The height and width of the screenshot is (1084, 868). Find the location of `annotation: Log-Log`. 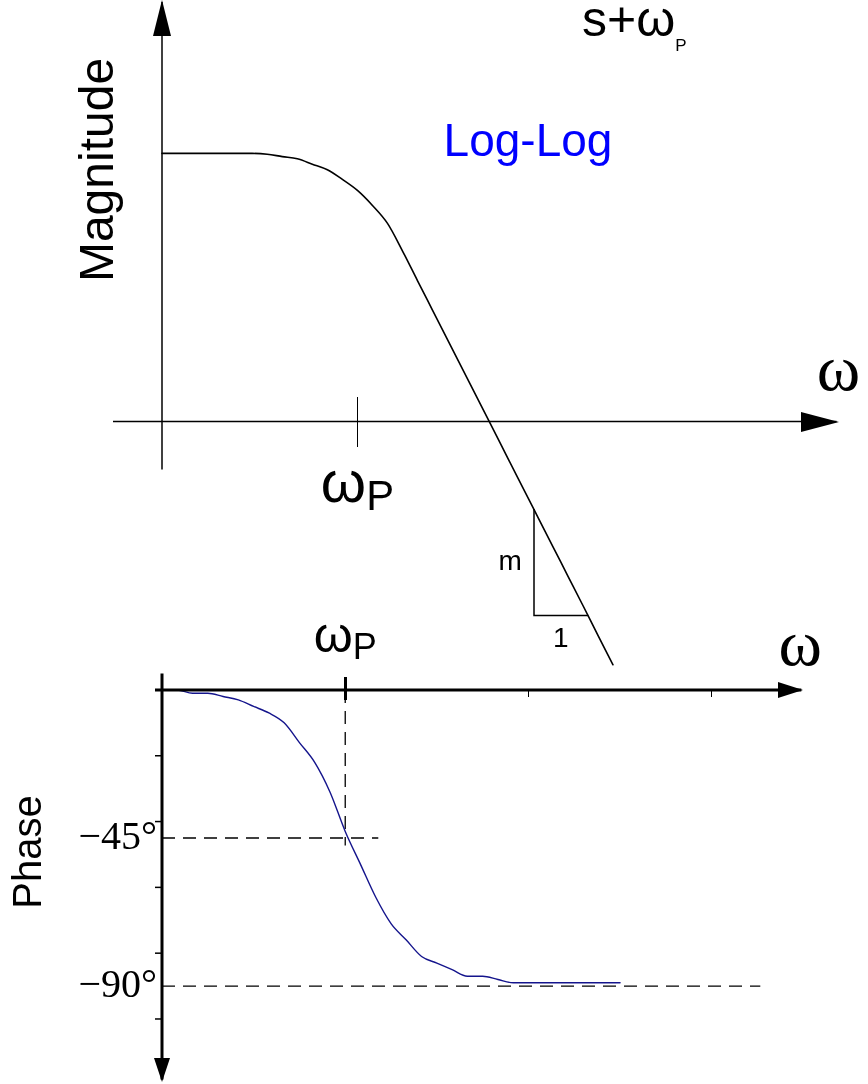

annotation: Log-Log is located at coordinates (528, 139).